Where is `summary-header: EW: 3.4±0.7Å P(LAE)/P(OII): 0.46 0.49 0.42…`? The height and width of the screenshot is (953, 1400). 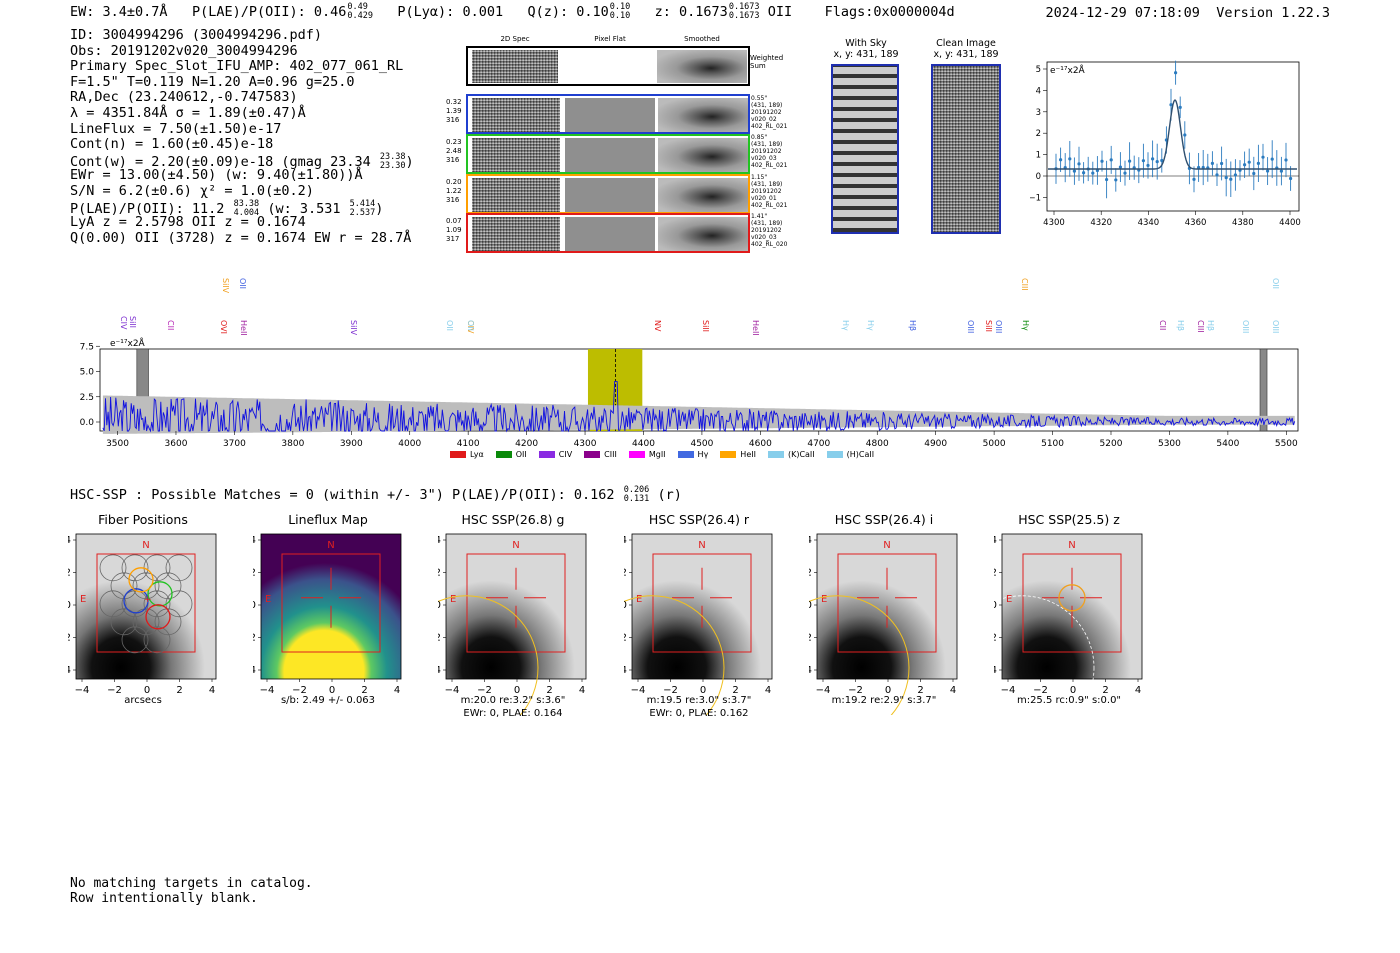 summary-header: EW: 3.4±0.7Å P(LAE)/P(OII): 0.46 0.49 0.42… is located at coordinates (512, 12).